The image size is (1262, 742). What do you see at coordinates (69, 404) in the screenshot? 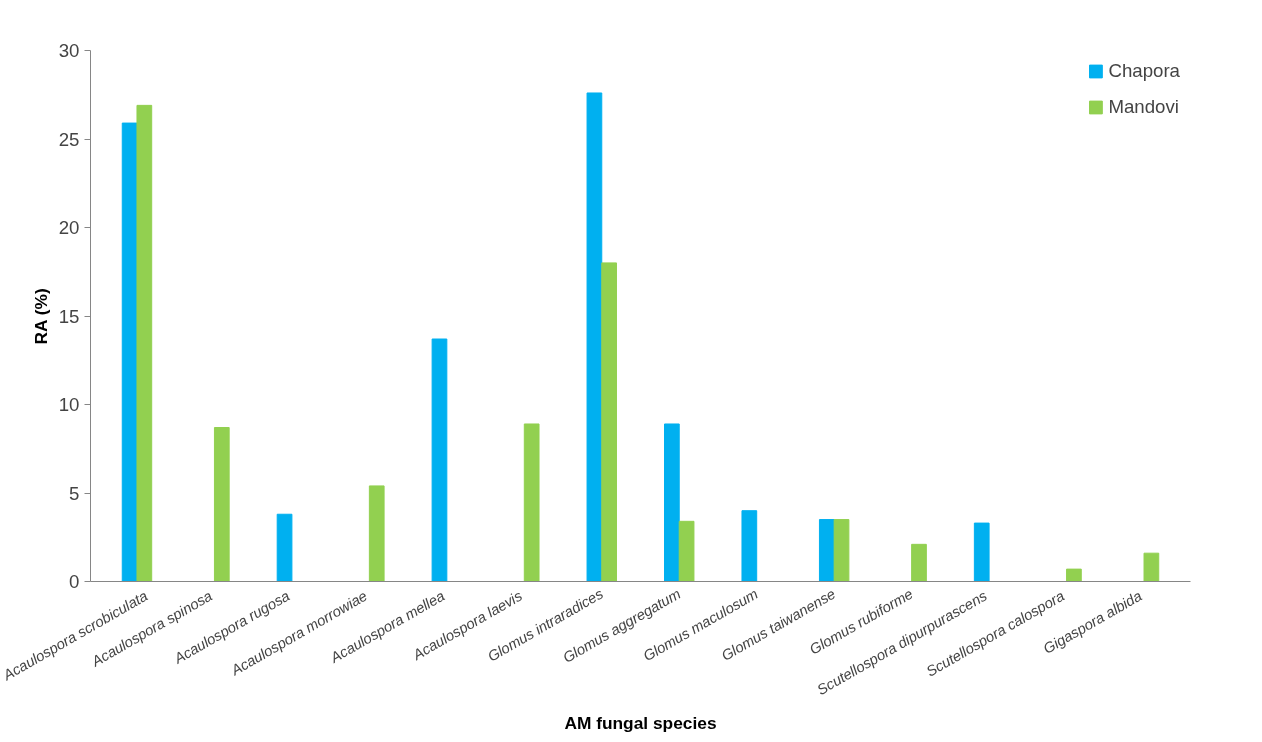
I see `y-tick-label: 10` at bounding box center [69, 404].